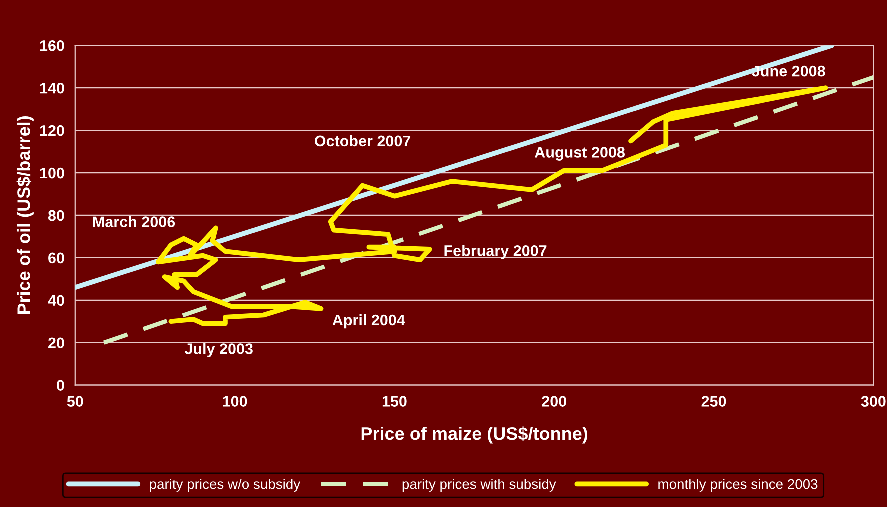 This screenshot has width=887, height=507. Describe the element at coordinates (235, 401) in the screenshot. I see `x-tick-label: 100` at that location.